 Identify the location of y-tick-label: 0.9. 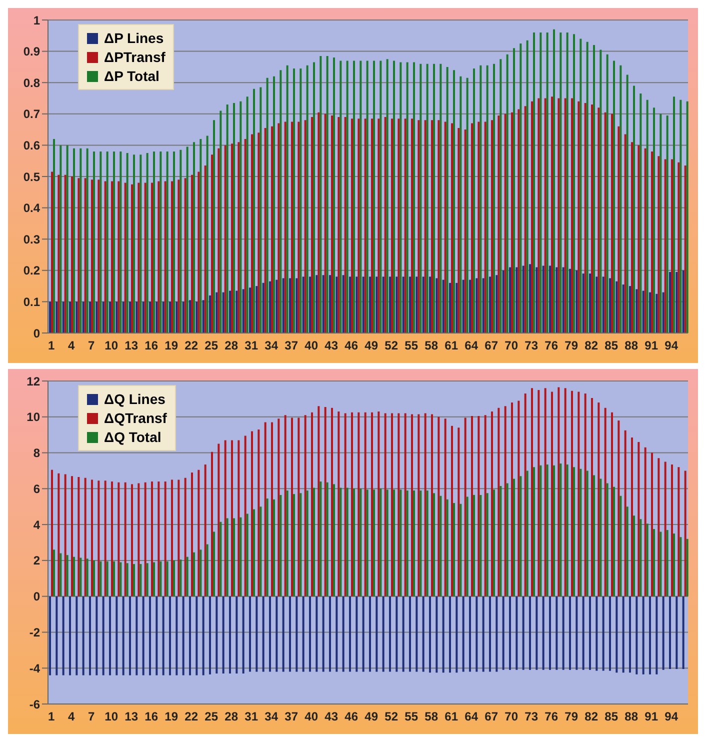
(31, 51).